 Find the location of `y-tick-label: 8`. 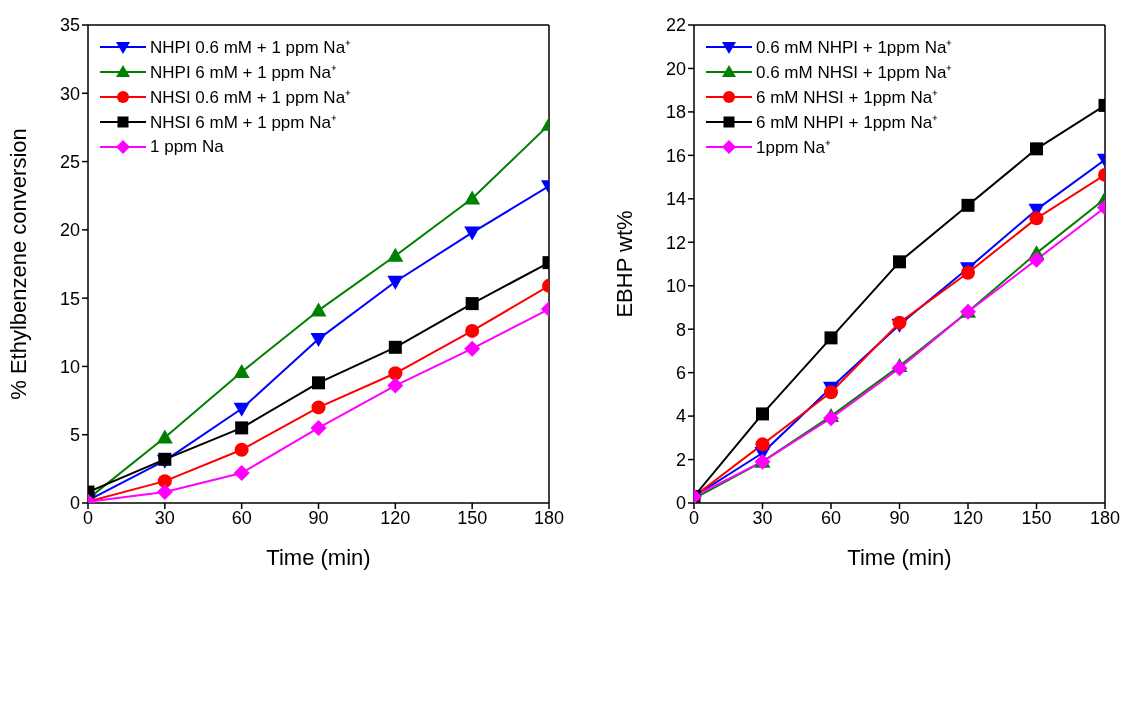

y-tick-label: 8 is located at coordinates (680, 329).